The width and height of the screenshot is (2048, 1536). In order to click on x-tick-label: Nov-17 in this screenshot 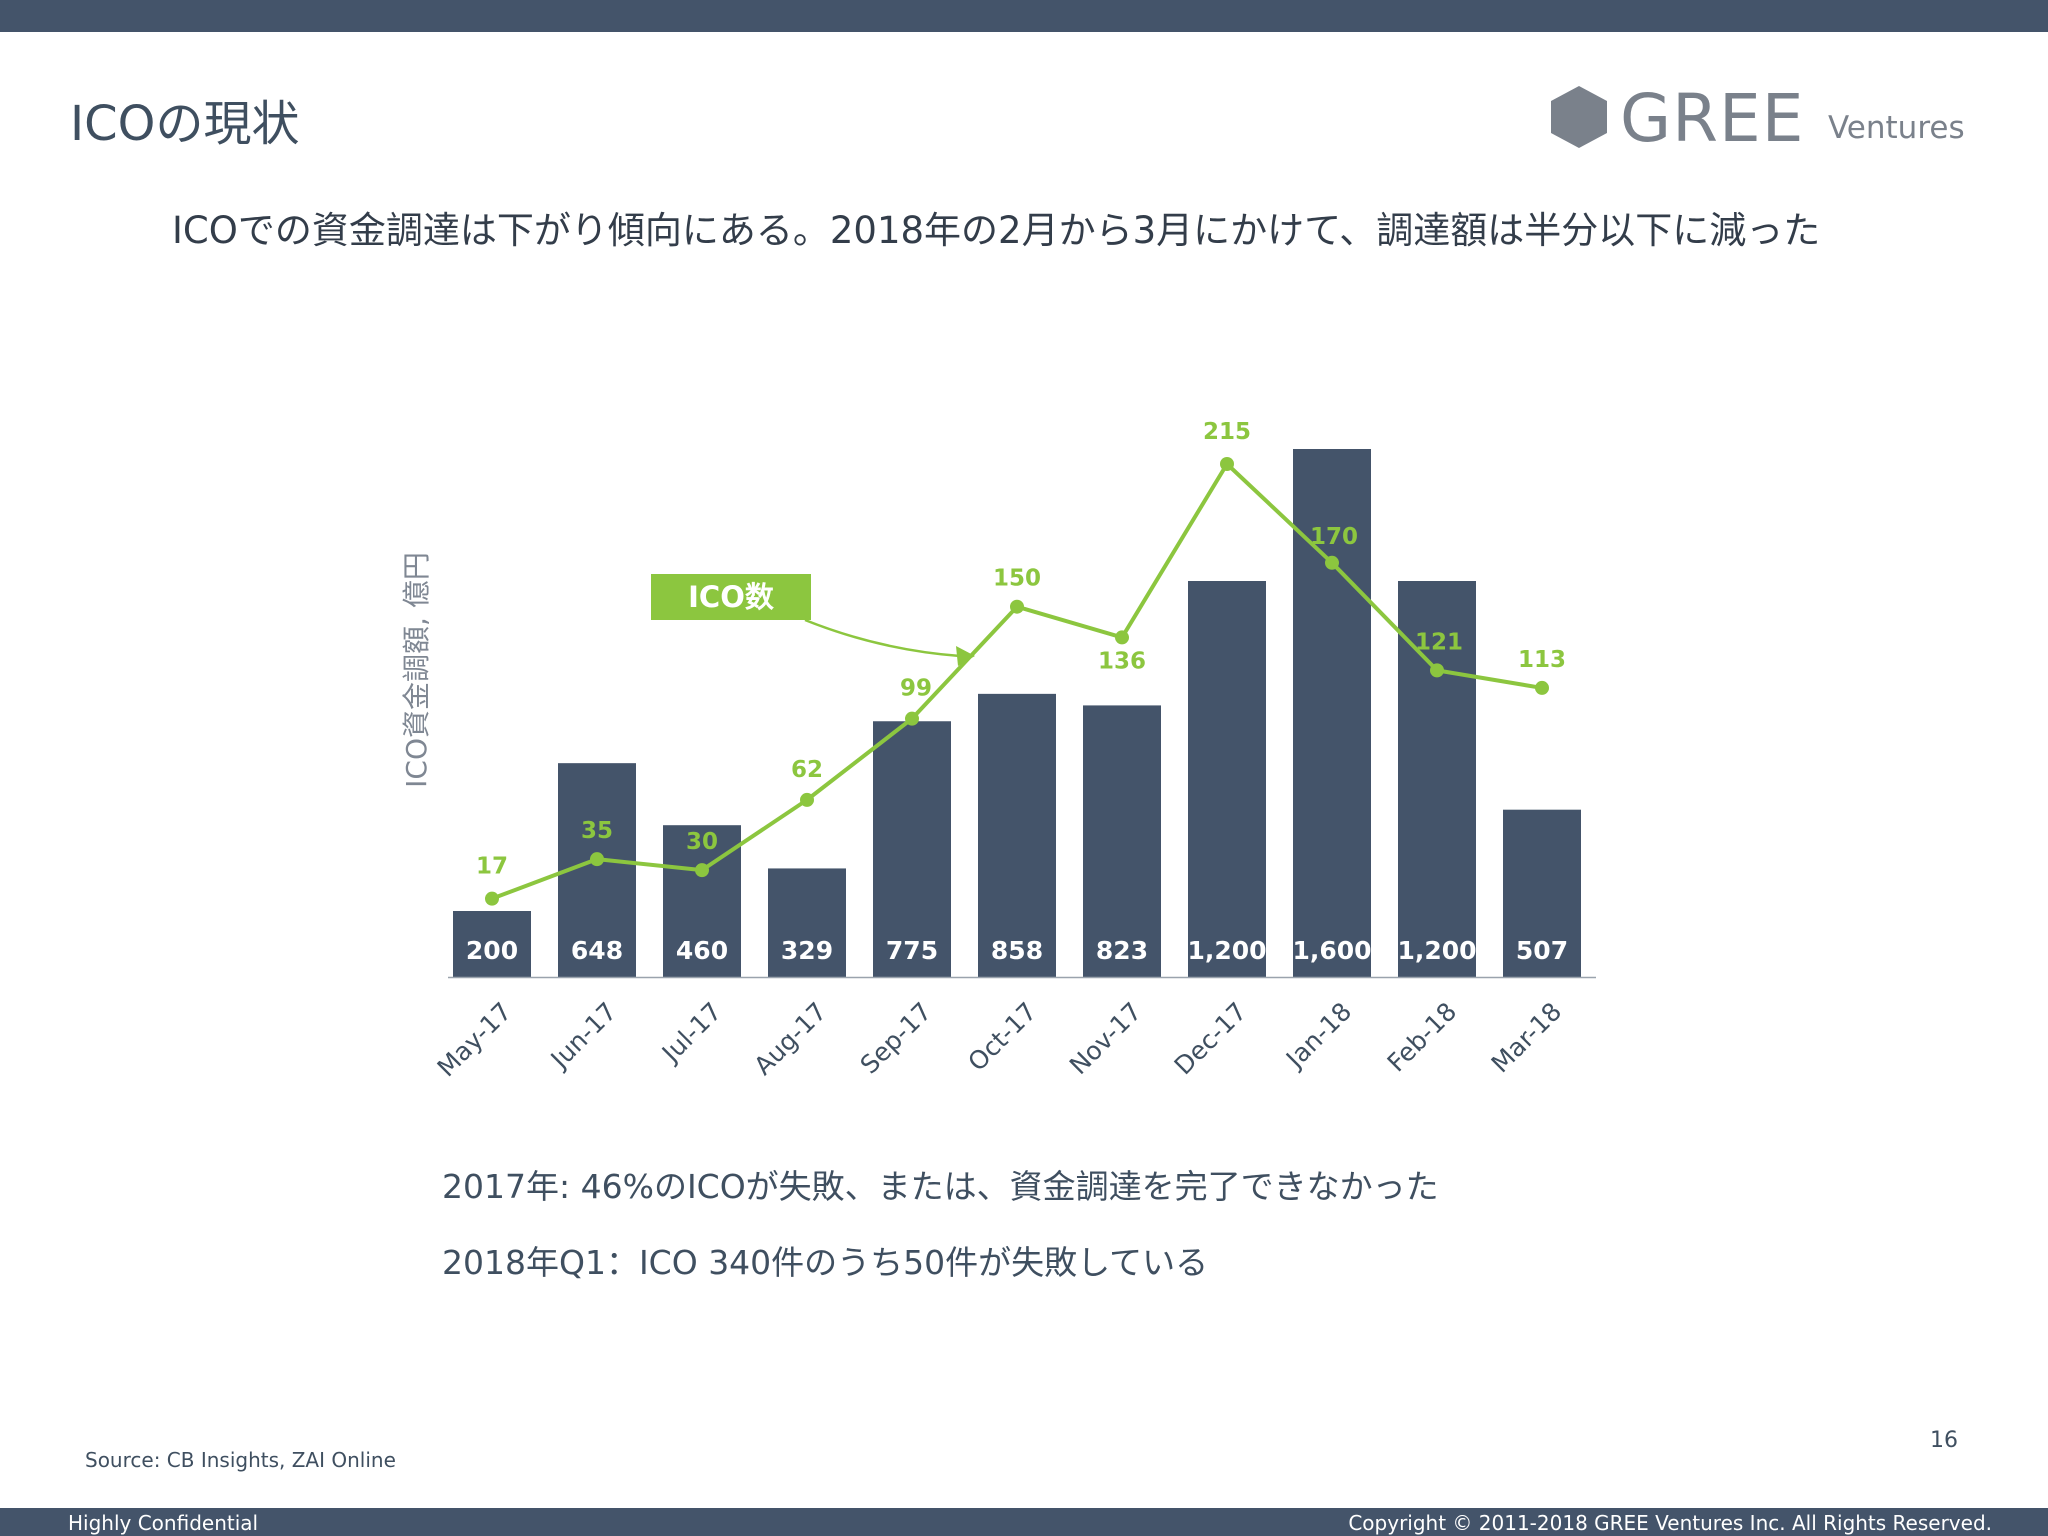, I will do `click(1105, 1038)`.